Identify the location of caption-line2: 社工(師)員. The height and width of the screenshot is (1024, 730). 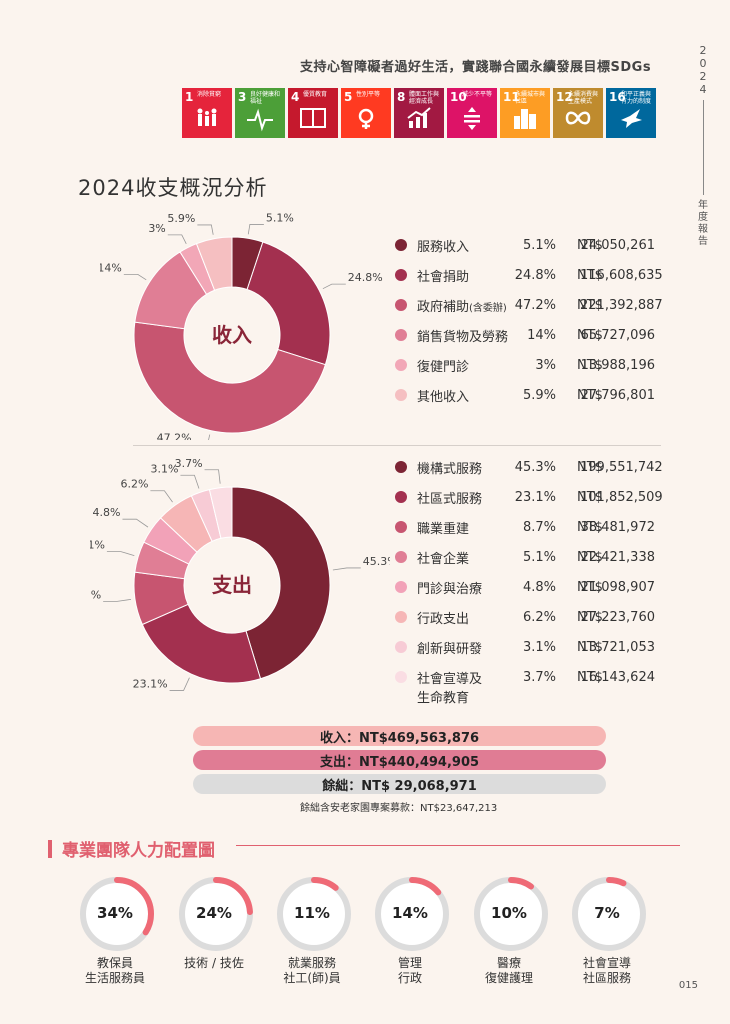
(312, 978).